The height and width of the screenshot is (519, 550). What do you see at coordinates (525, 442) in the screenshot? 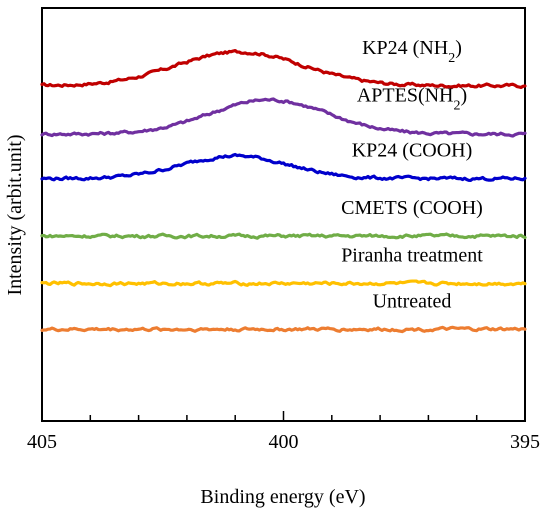
I see `x-tick-label: 395` at bounding box center [525, 442].